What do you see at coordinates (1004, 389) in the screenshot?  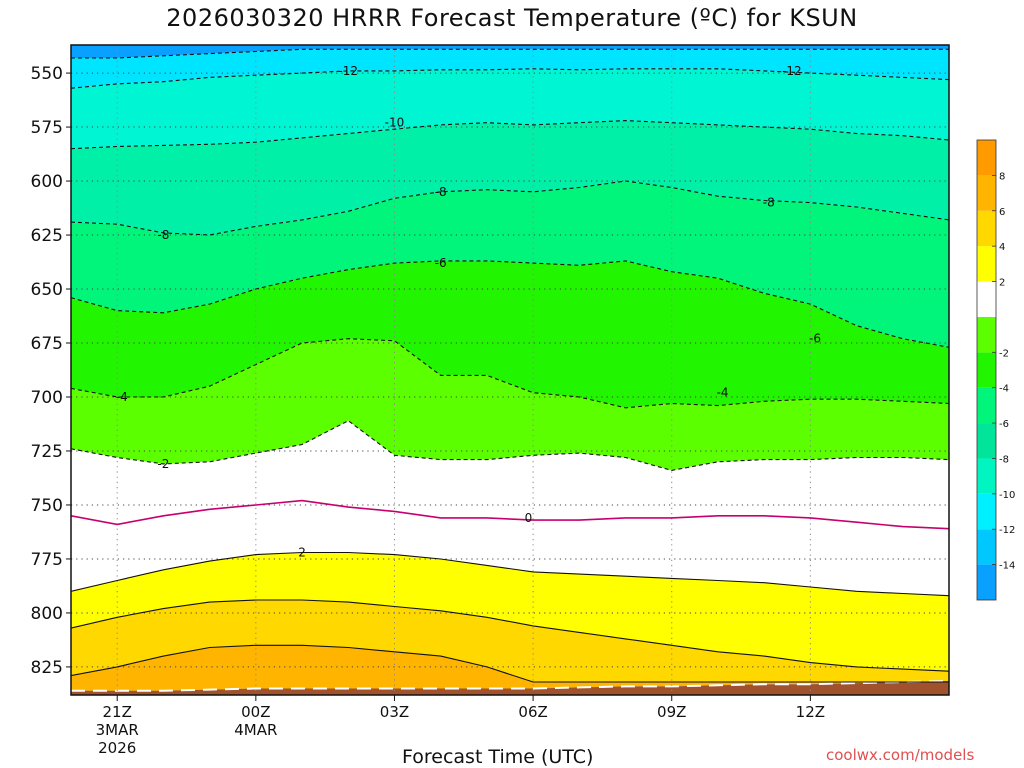 I see `colorbar-tick-label: -4` at bounding box center [1004, 389].